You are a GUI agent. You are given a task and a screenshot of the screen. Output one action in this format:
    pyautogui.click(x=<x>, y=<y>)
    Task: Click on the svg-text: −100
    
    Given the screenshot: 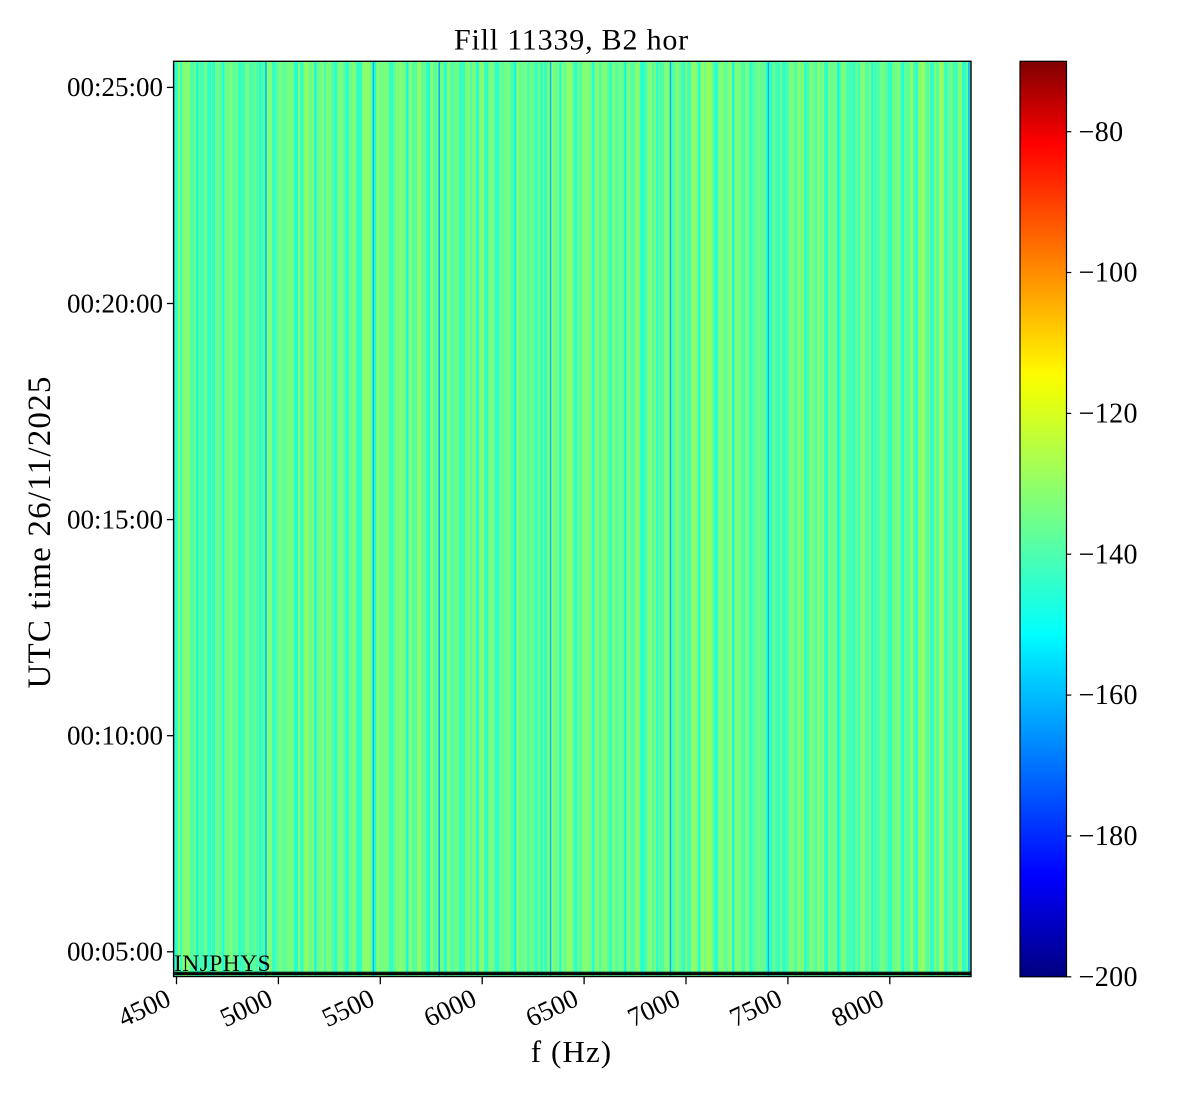 What is the action you would take?
    pyautogui.click(x=1108, y=273)
    